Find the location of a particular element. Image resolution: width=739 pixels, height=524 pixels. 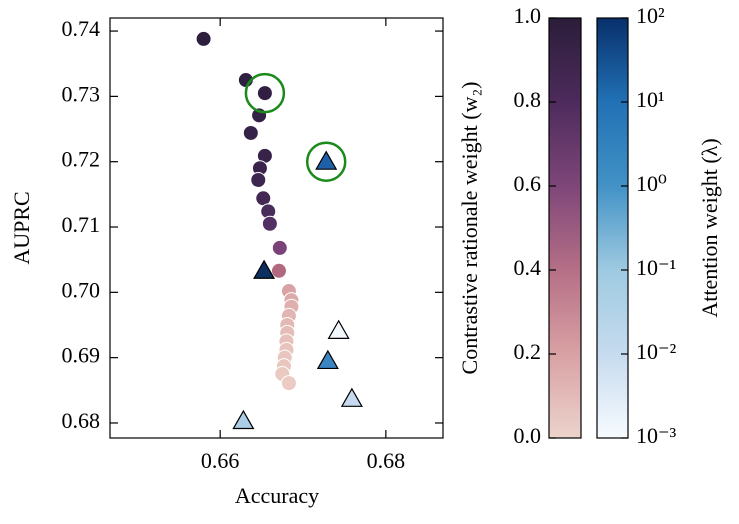

colorbar-tick-label: 1.0 is located at coordinates (528, 15).